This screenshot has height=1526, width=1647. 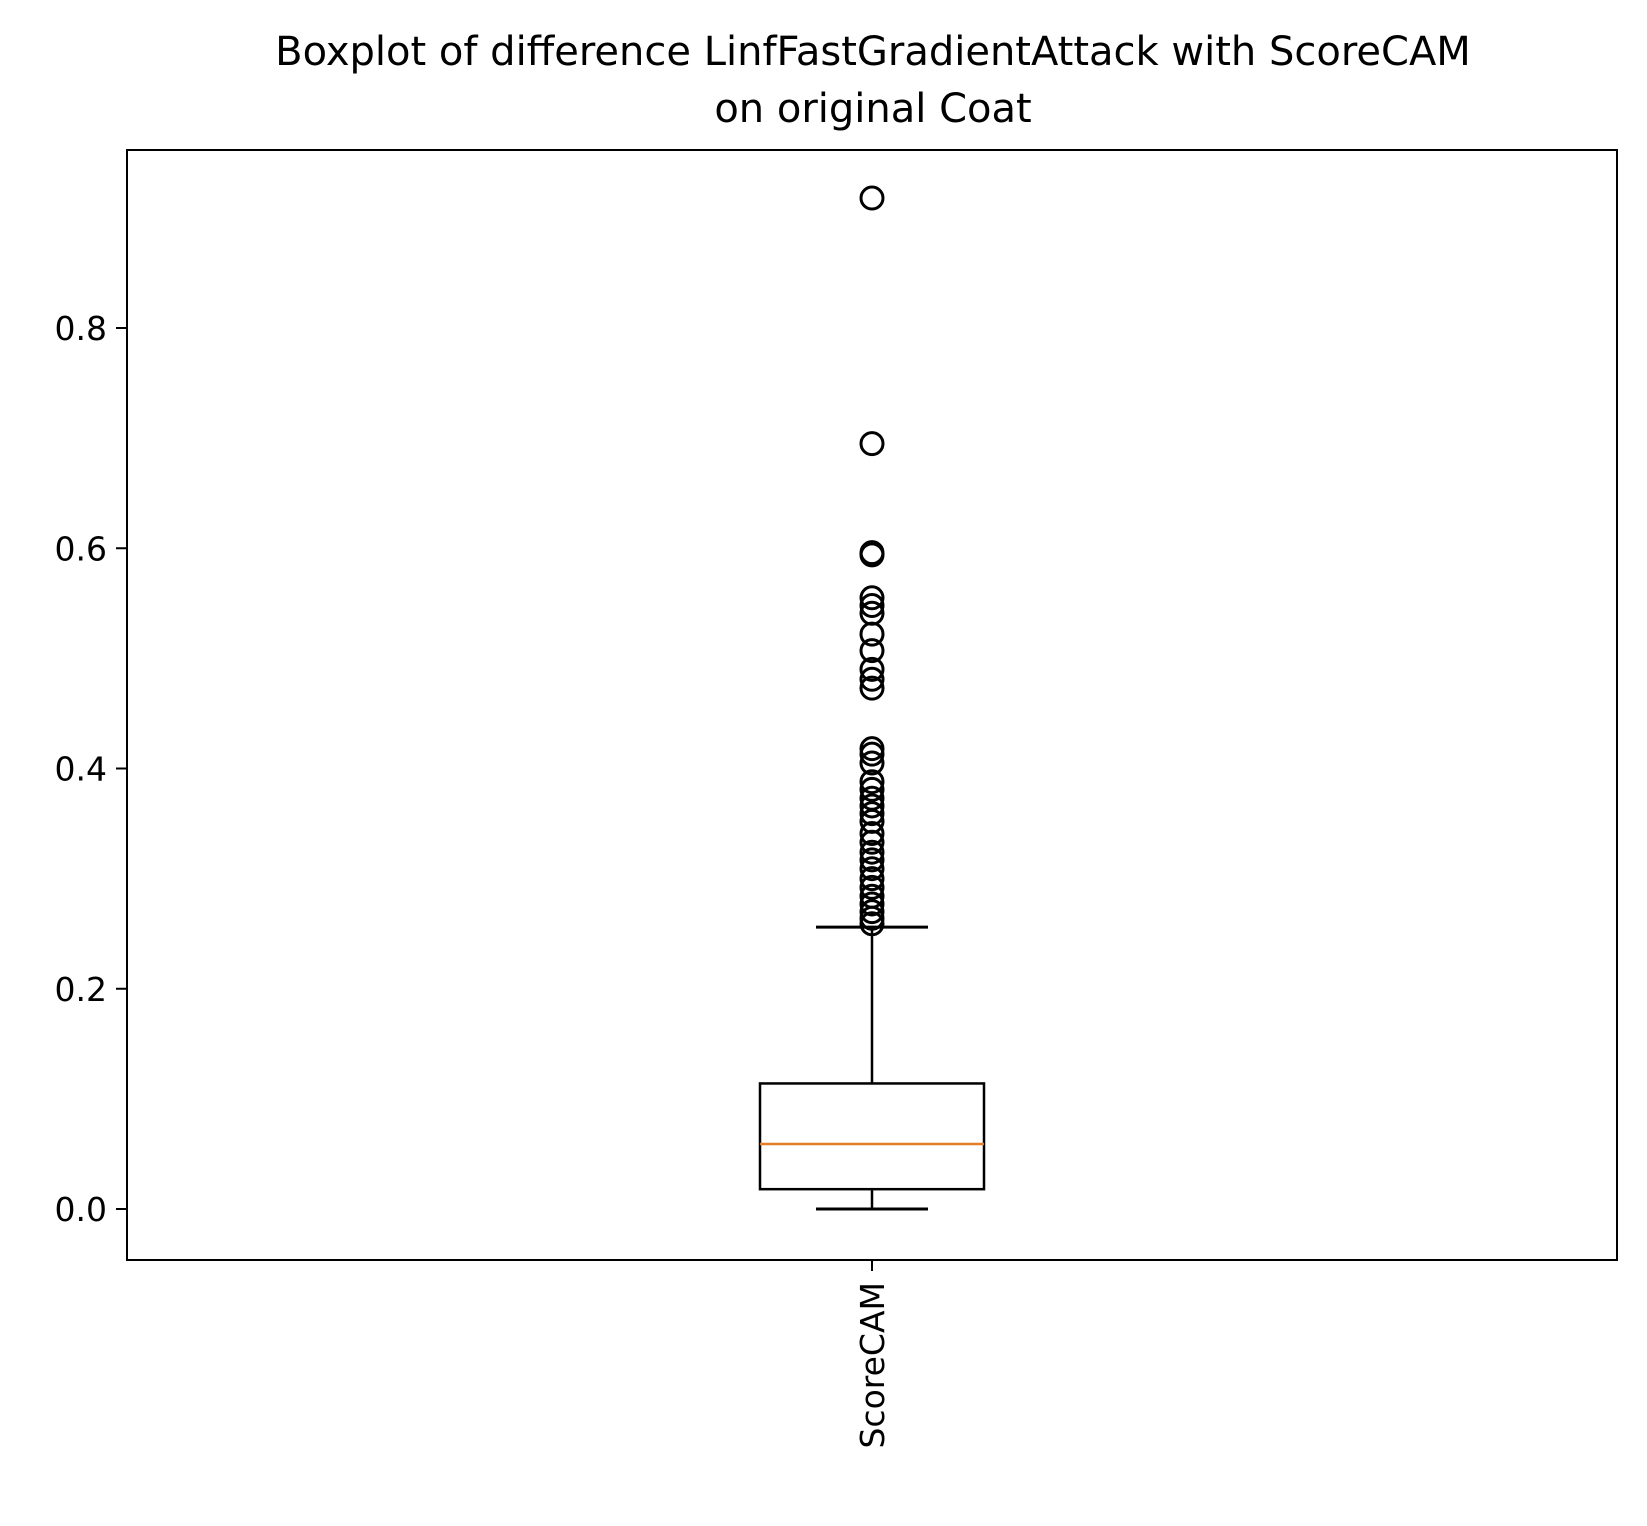 What do you see at coordinates (81, 328) in the screenshot?
I see `y-tick-label: 0.8` at bounding box center [81, 328].